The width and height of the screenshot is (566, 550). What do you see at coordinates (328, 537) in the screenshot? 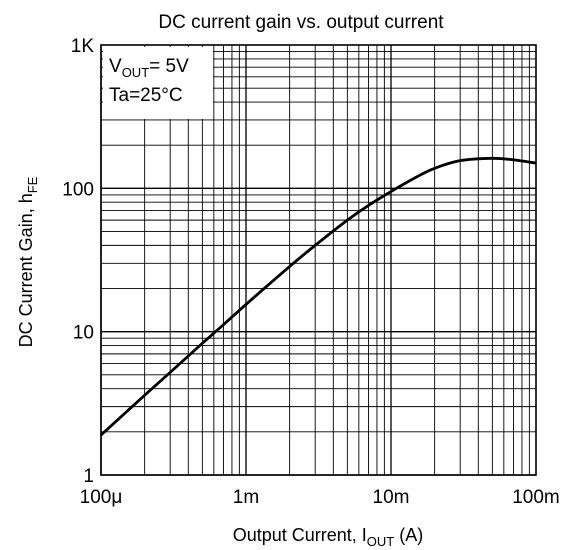
I see `x-axis-label: Output Current, IOUT (A)` at bounding box center [328, 537].